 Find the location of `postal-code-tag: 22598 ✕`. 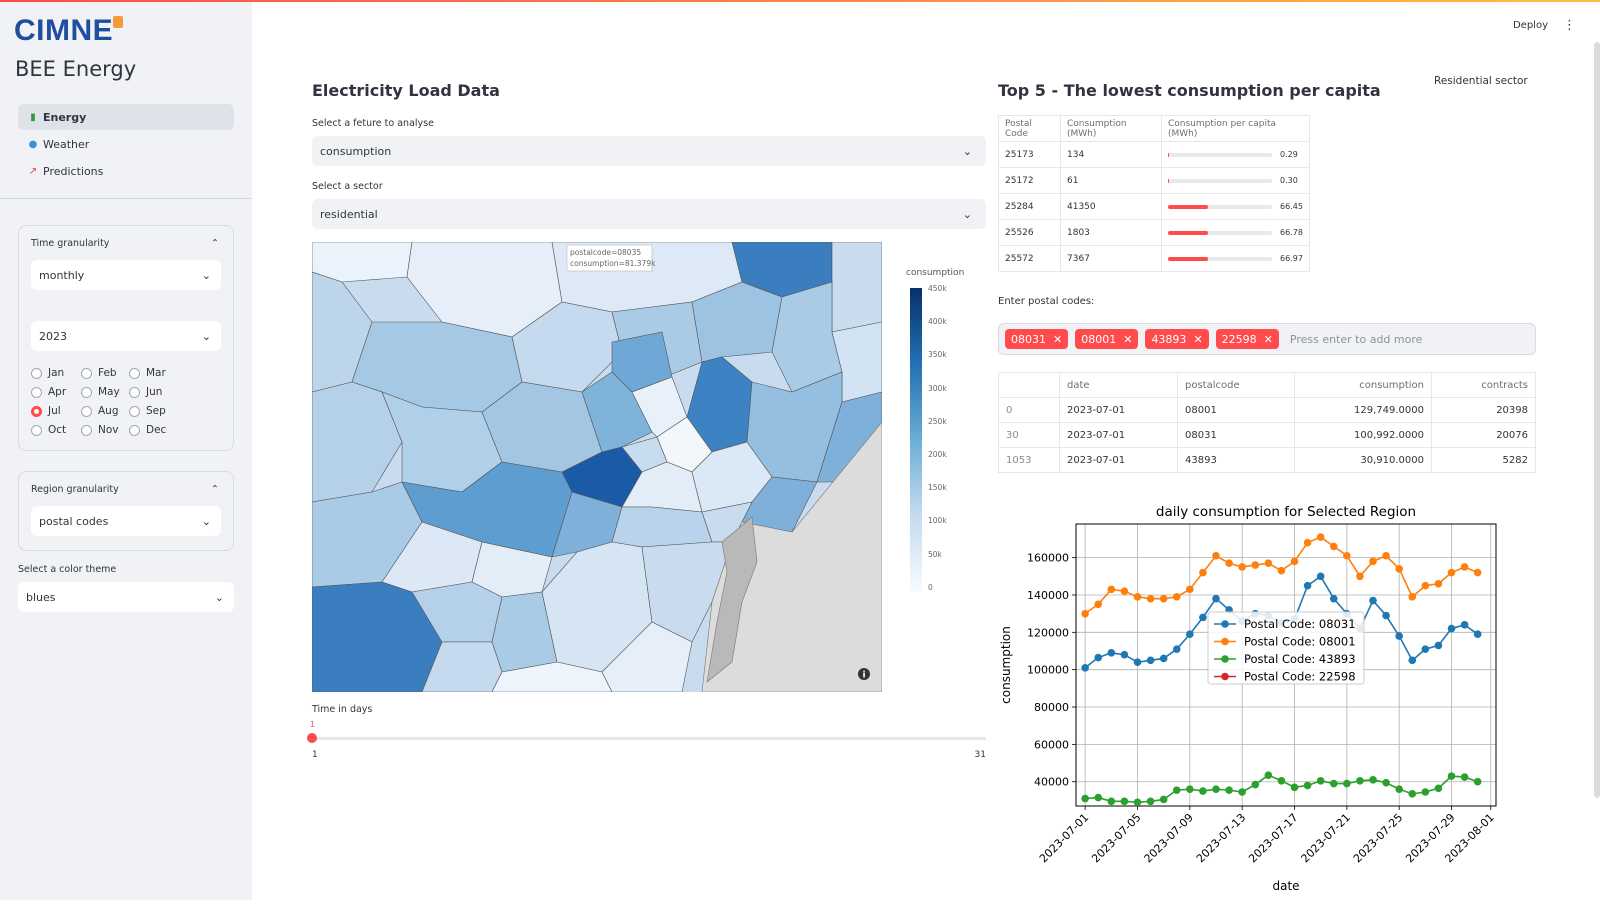

postal-code-tag: 22598 ✕ is located at coordinates (1247, 339).